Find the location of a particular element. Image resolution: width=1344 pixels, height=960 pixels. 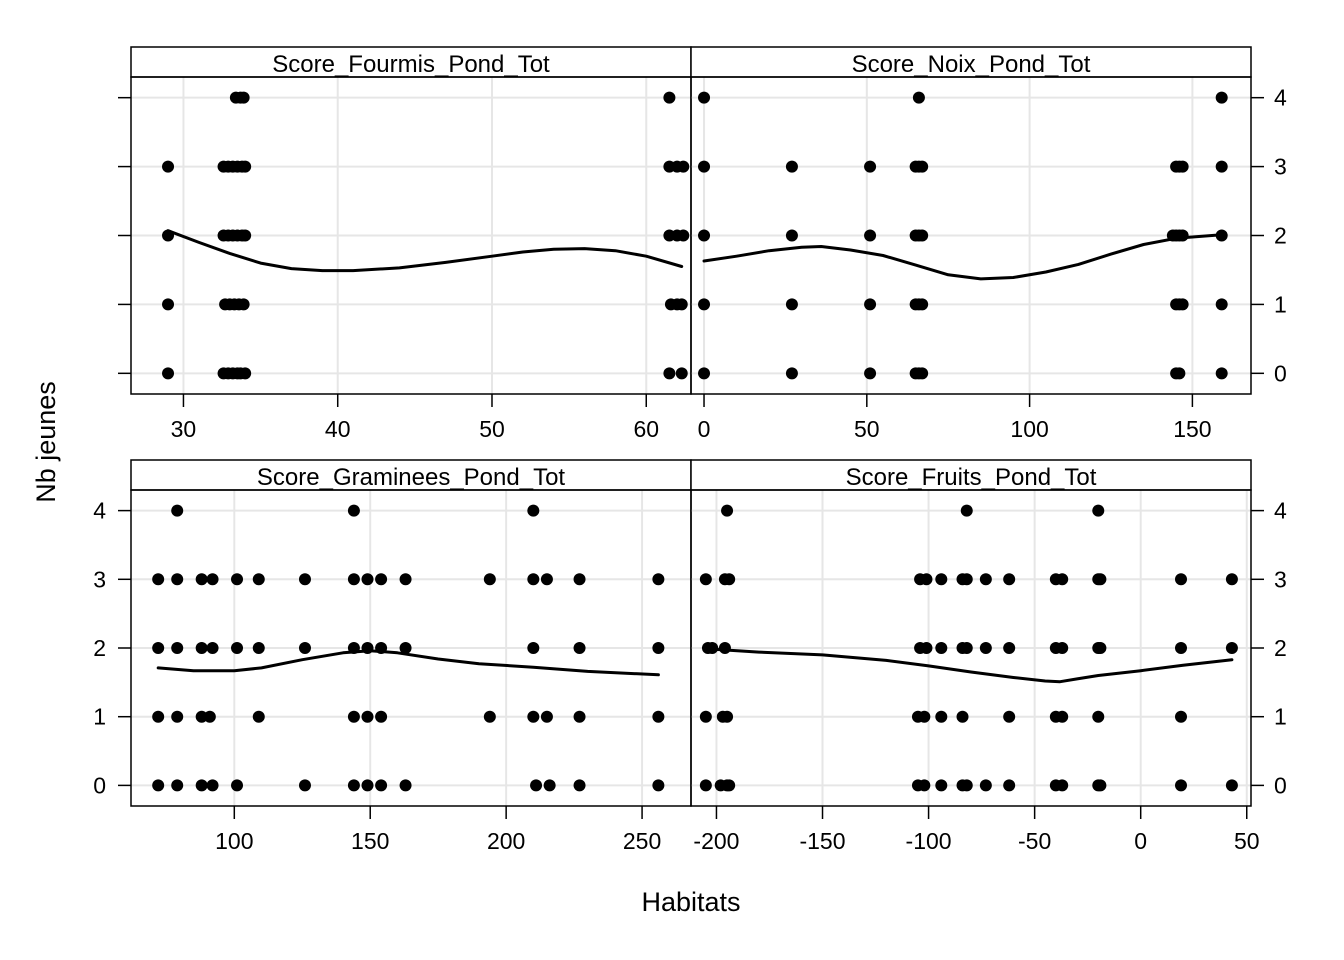

points-group is located at coordinates (426, 235).